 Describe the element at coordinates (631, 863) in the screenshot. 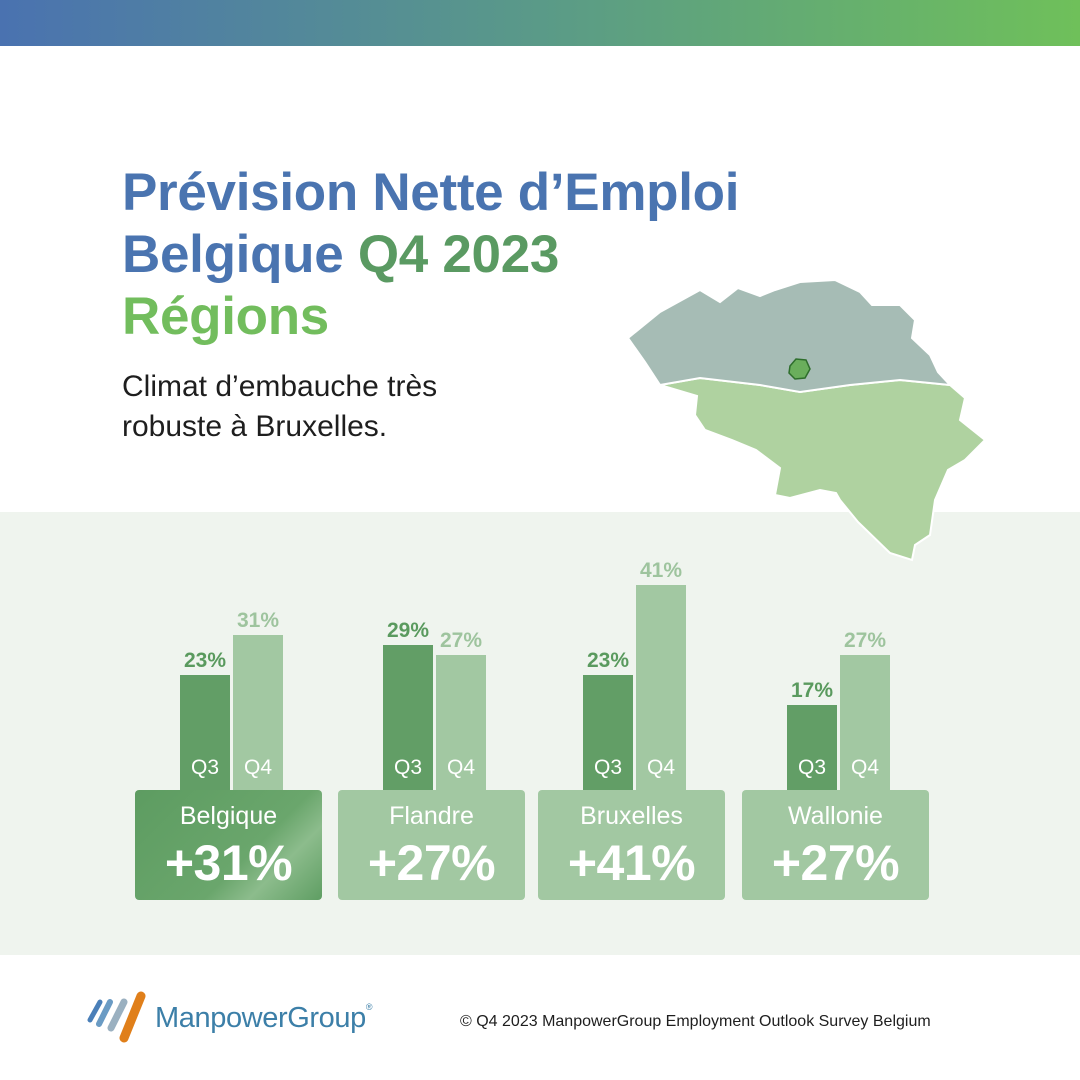

I see `region-total-value: +41%` at that location.